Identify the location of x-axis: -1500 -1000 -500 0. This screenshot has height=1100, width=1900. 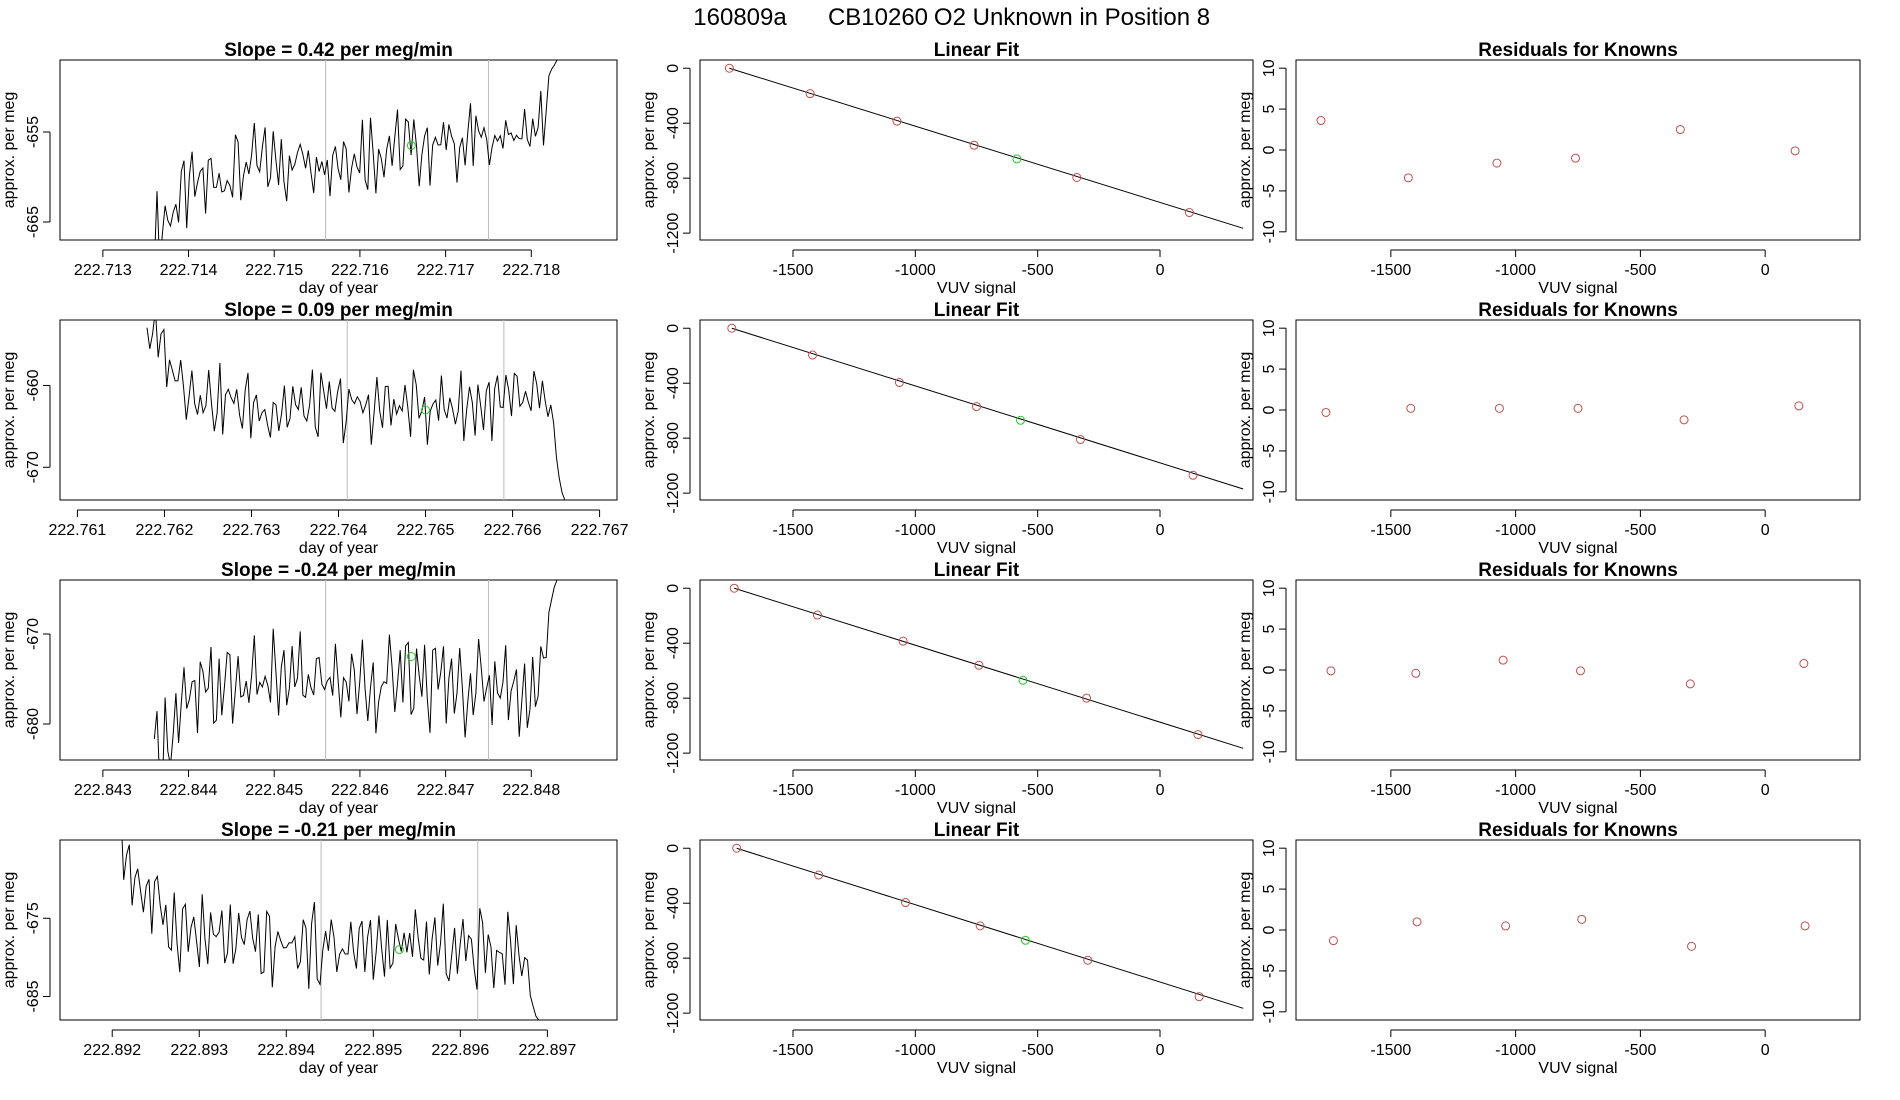
(969, 784).